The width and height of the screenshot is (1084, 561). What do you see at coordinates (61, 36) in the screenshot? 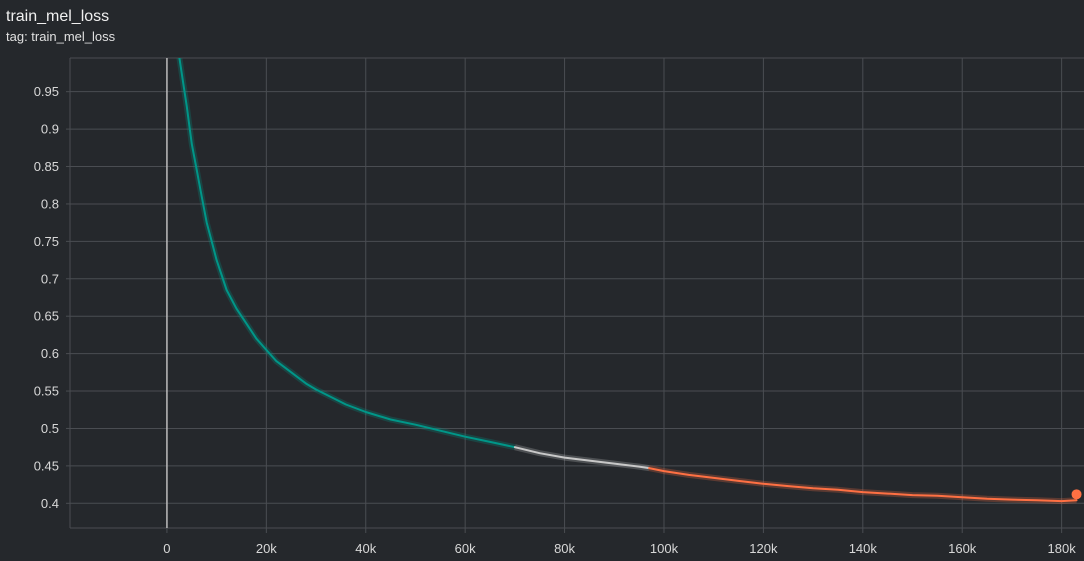
I see `chart-tag-label: tag: train_mel_loss` at bounding box center [61, 36].